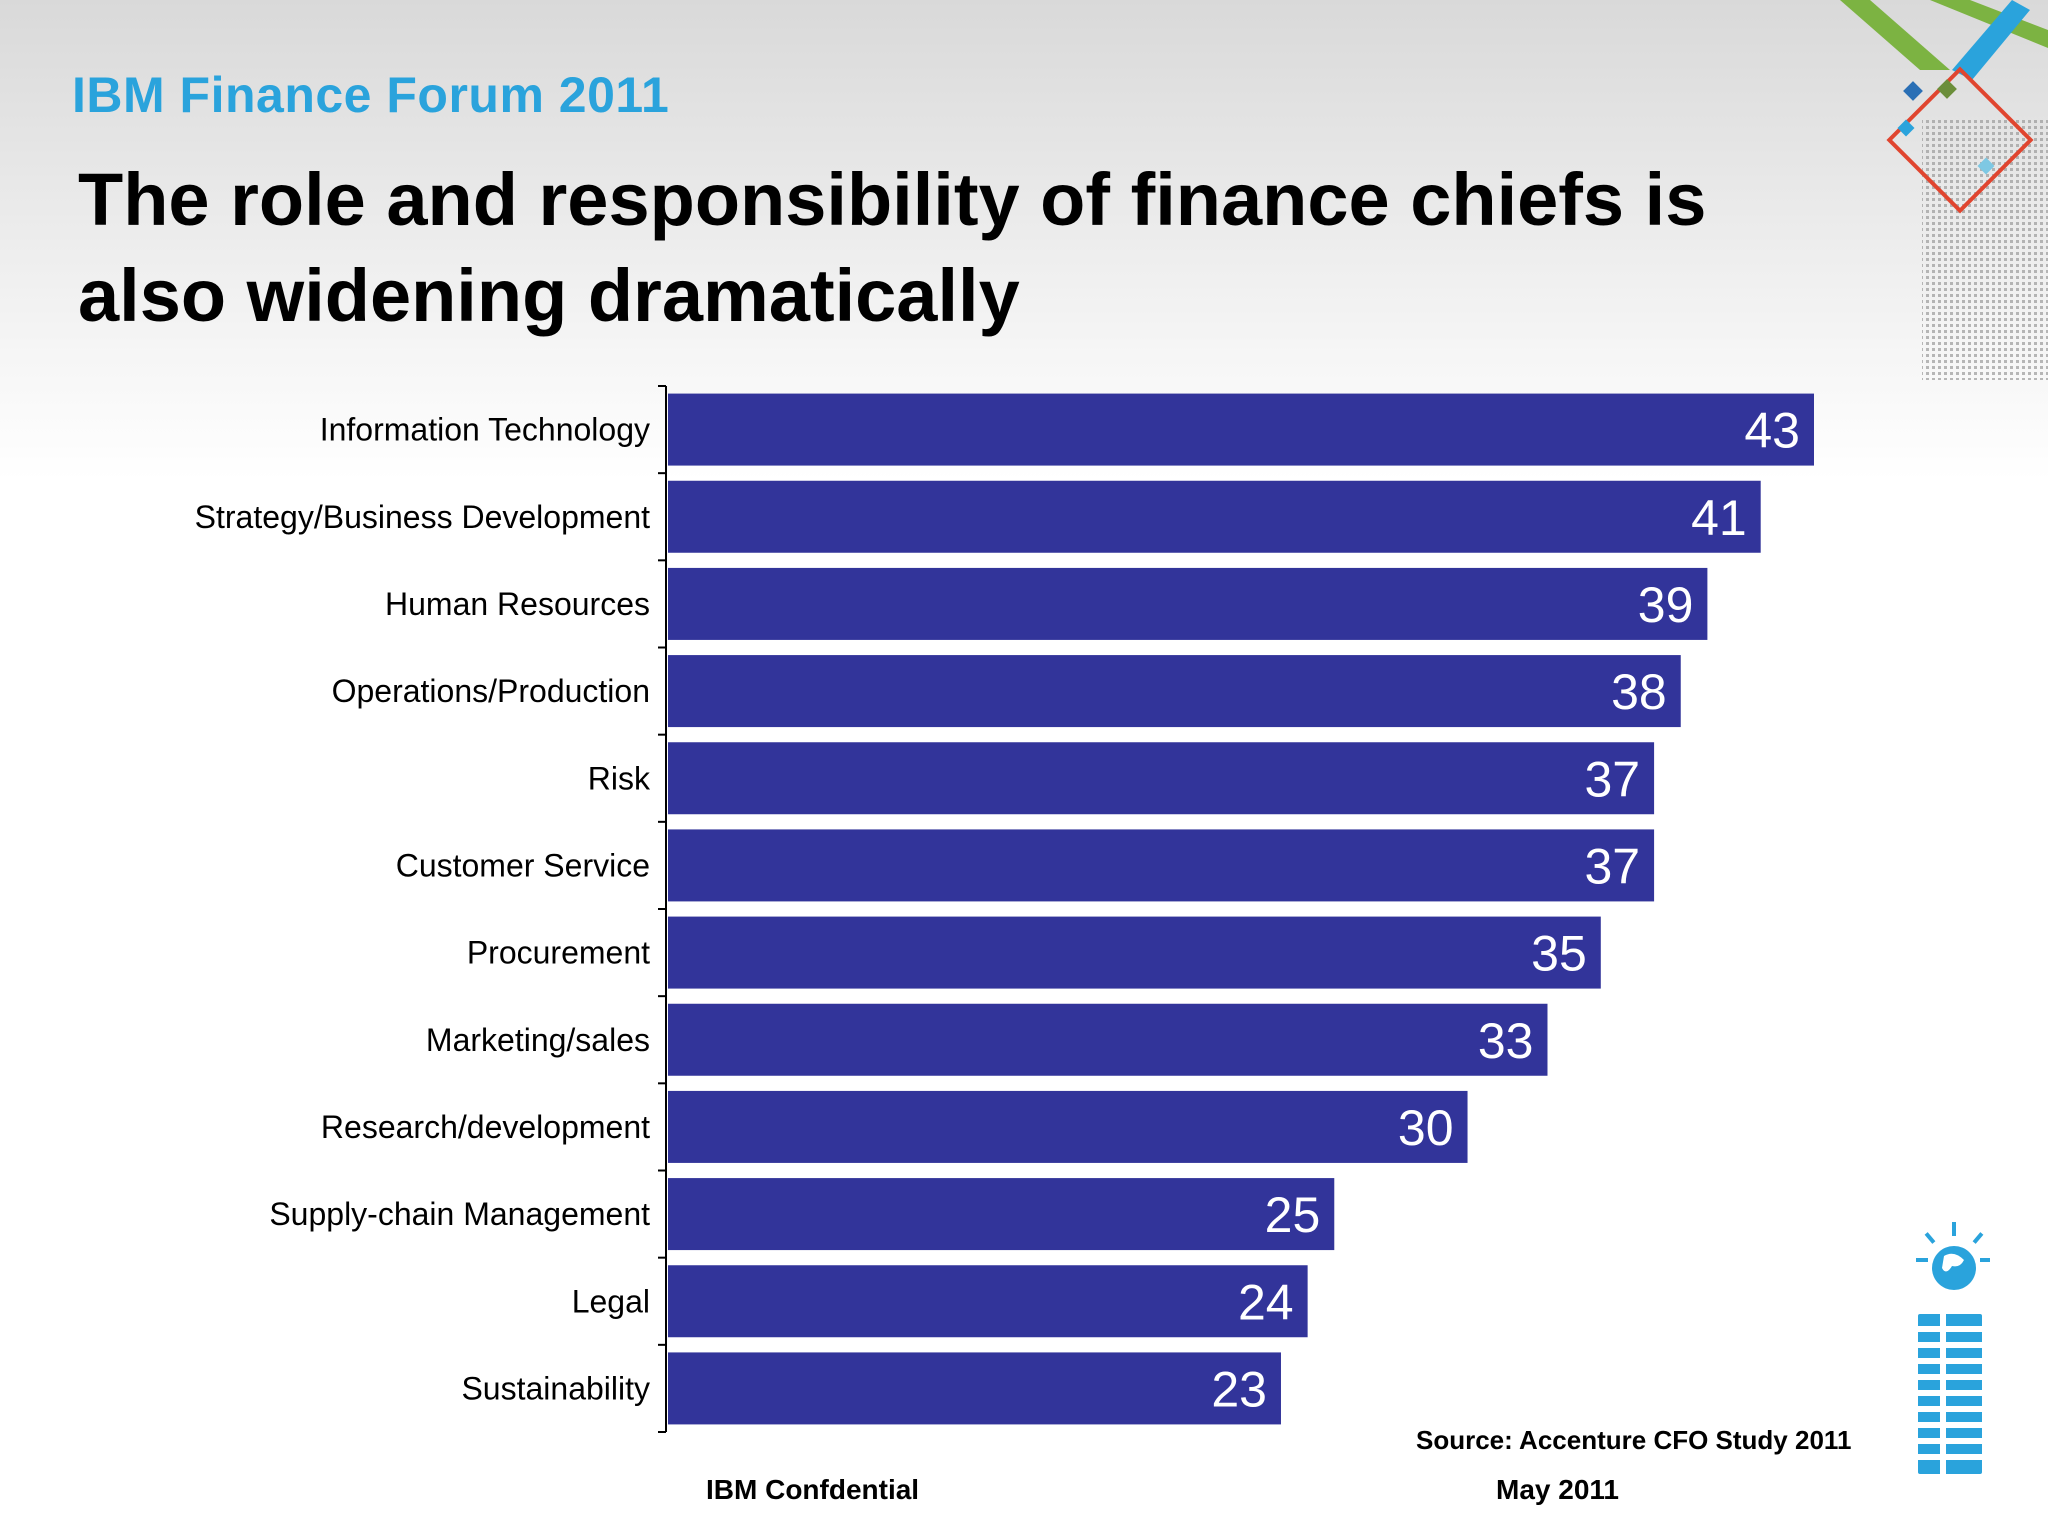 This screenshot has width=2048, height=1536. I want to click on value-label: 25, so click(1293, 1215).